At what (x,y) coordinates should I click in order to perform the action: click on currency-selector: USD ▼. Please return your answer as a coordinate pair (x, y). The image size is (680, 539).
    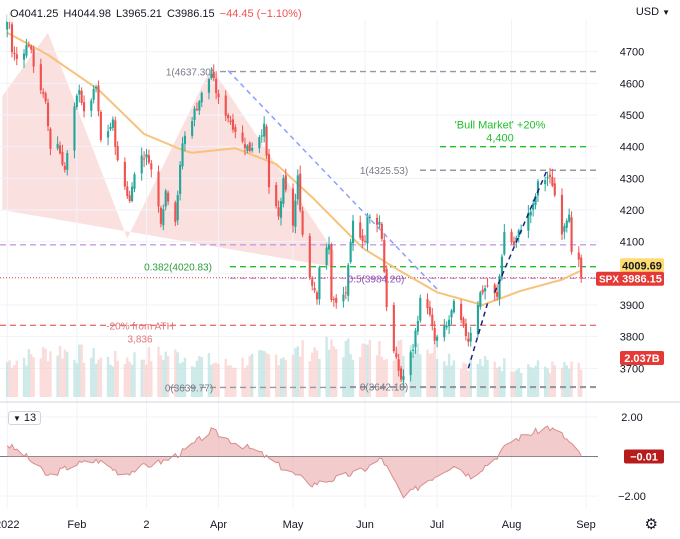
    Looking at the image, I should click on (653, 12).